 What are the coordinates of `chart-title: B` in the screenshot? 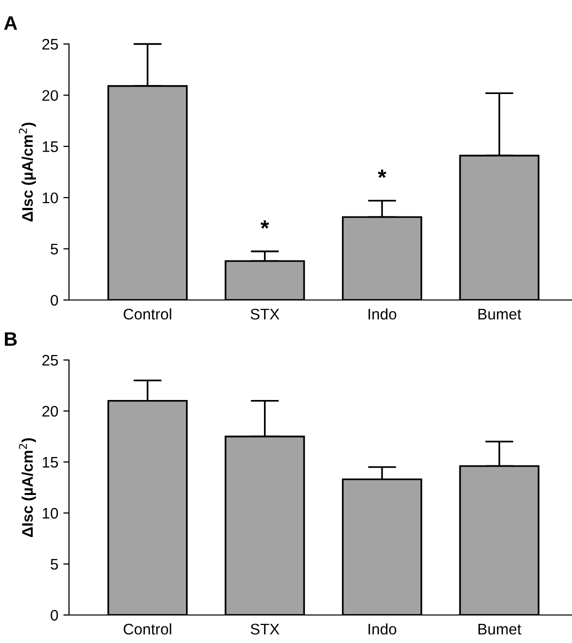 It's located at (10, 339).